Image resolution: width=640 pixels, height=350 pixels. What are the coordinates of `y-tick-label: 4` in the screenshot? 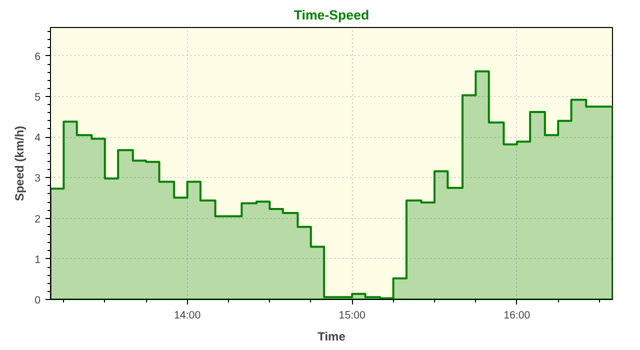 It's located at (37, 138).